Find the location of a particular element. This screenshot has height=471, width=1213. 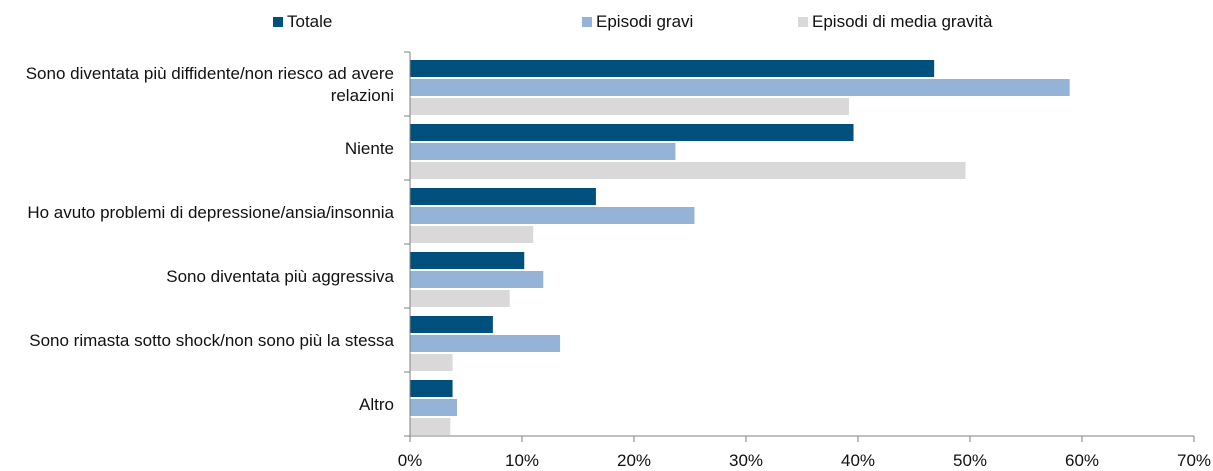

x-tick-label-2: 20% is located at coordinates (634, 460).